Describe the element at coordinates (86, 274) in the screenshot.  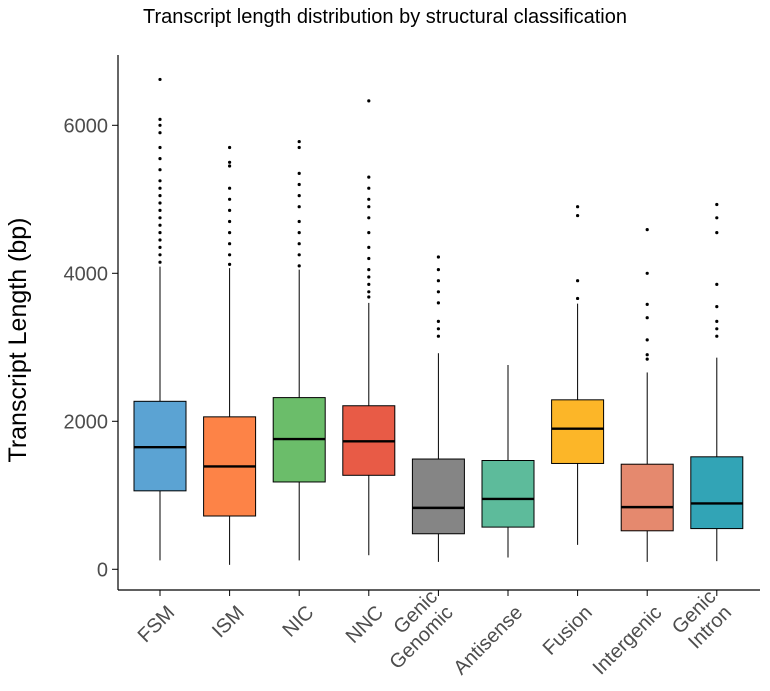
I see `y-tick-label: 4000` at that location.